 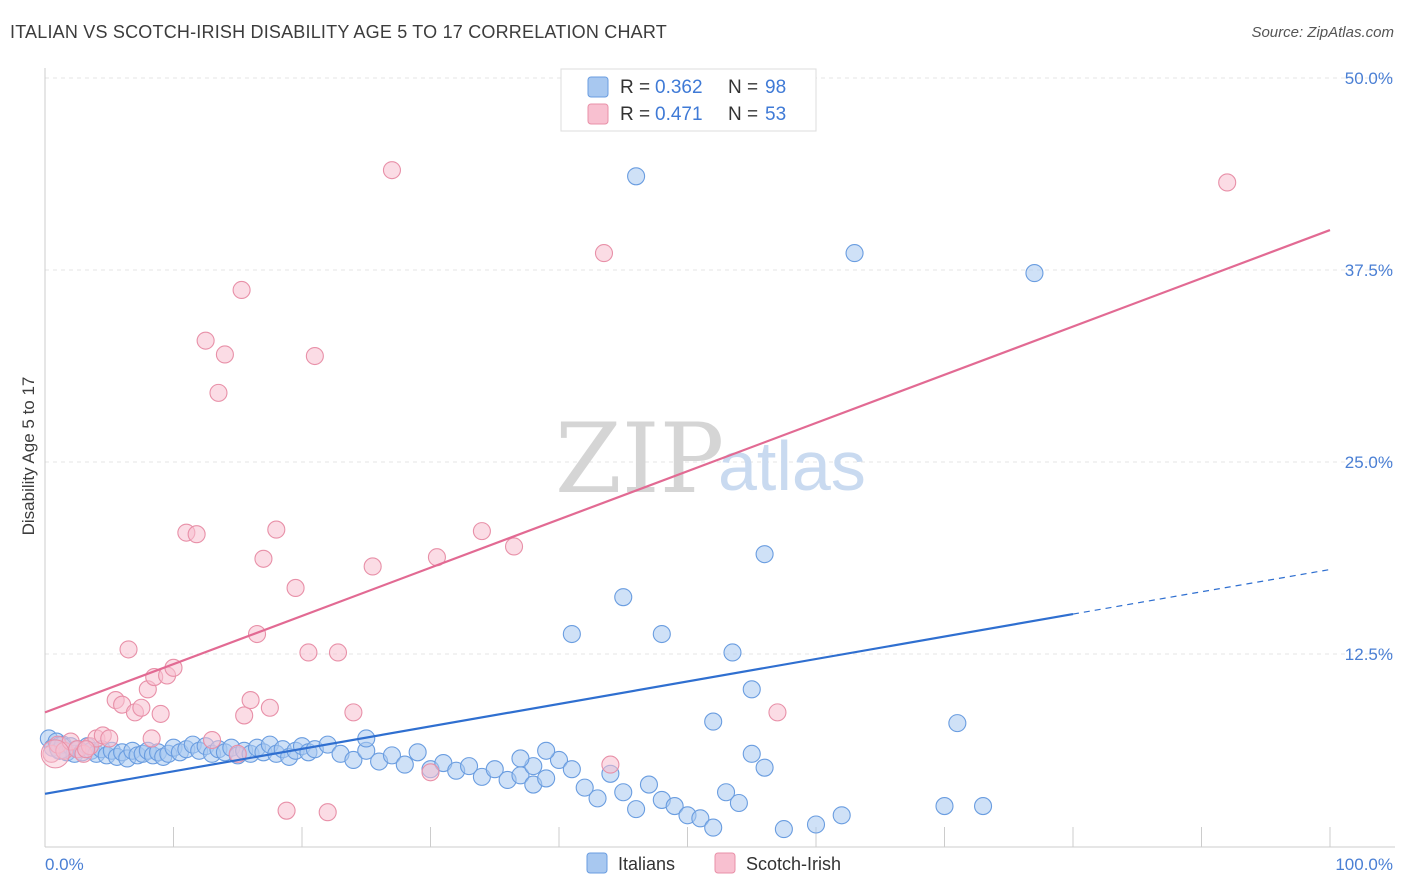 What do you see at coordinates (55, 754) in the screenshot?
I see `scotch-irish-point-cluster` at bounding box center [55, 754].